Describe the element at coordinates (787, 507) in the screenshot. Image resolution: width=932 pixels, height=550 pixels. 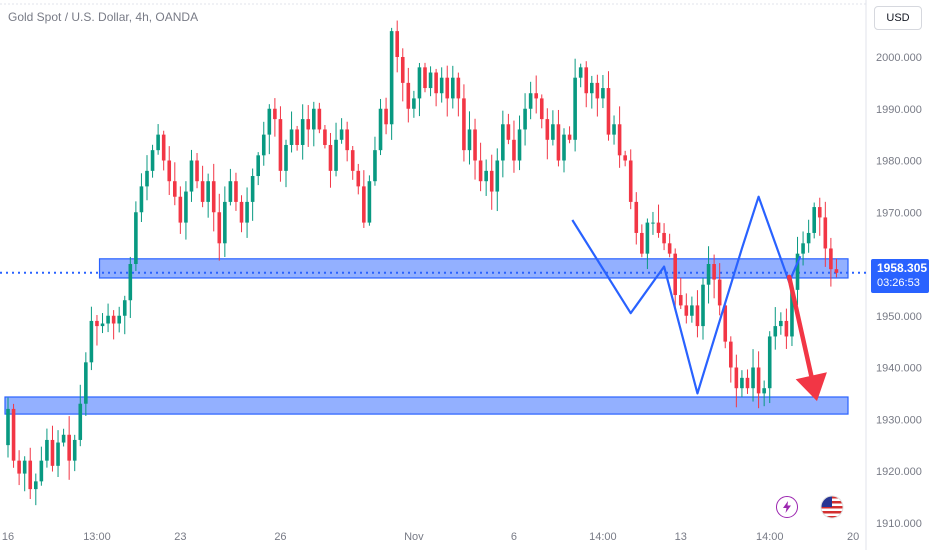
I see `lightning-icon` at that location.